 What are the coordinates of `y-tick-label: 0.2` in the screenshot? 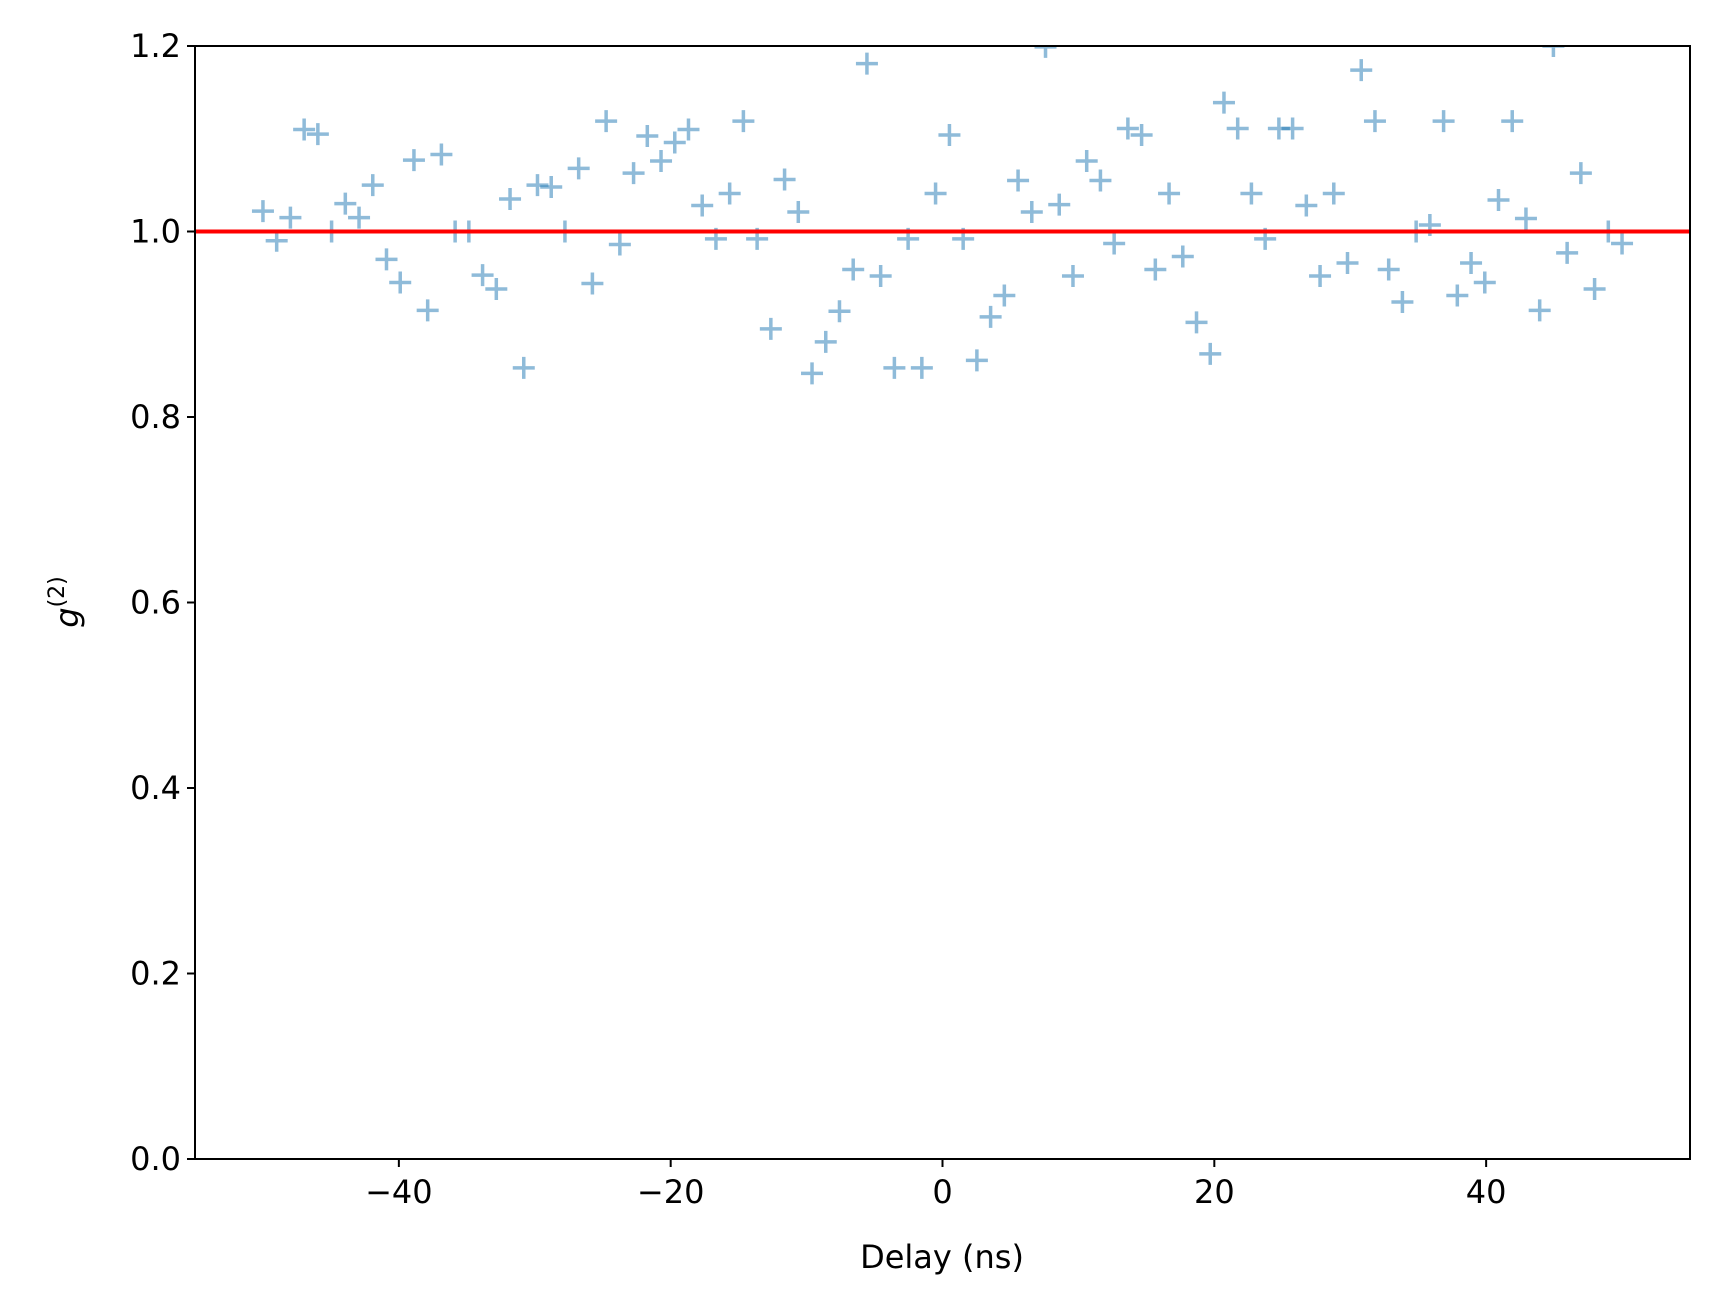 It's located at (155, 974).